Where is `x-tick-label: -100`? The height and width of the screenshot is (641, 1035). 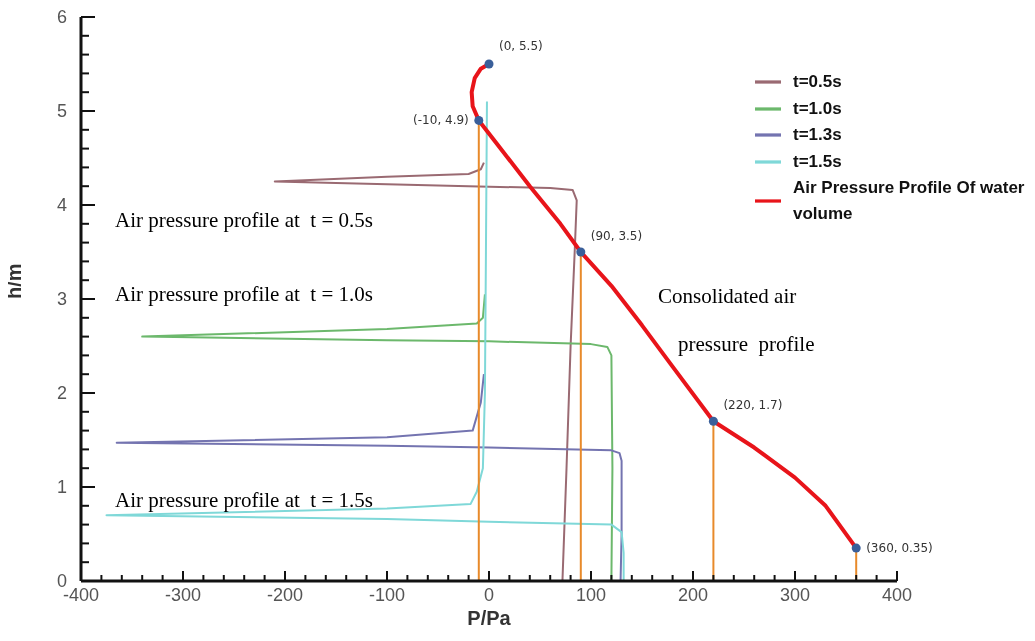
x-tick-label: -100 is located at coordinates (387, 595).